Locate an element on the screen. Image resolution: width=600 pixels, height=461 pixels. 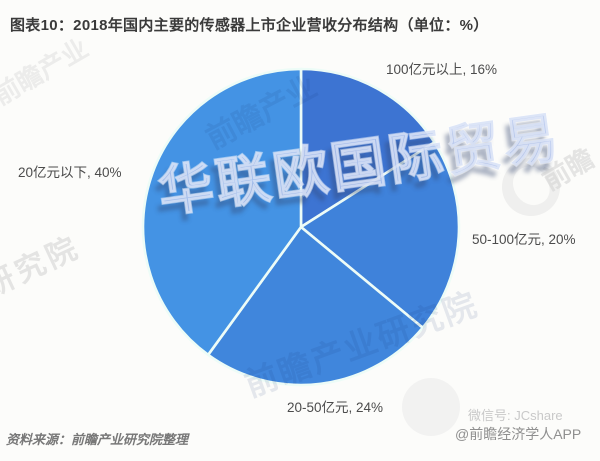
slice-label-50-100: 50-100亿元, 20% is located at coordinates (524, 239).